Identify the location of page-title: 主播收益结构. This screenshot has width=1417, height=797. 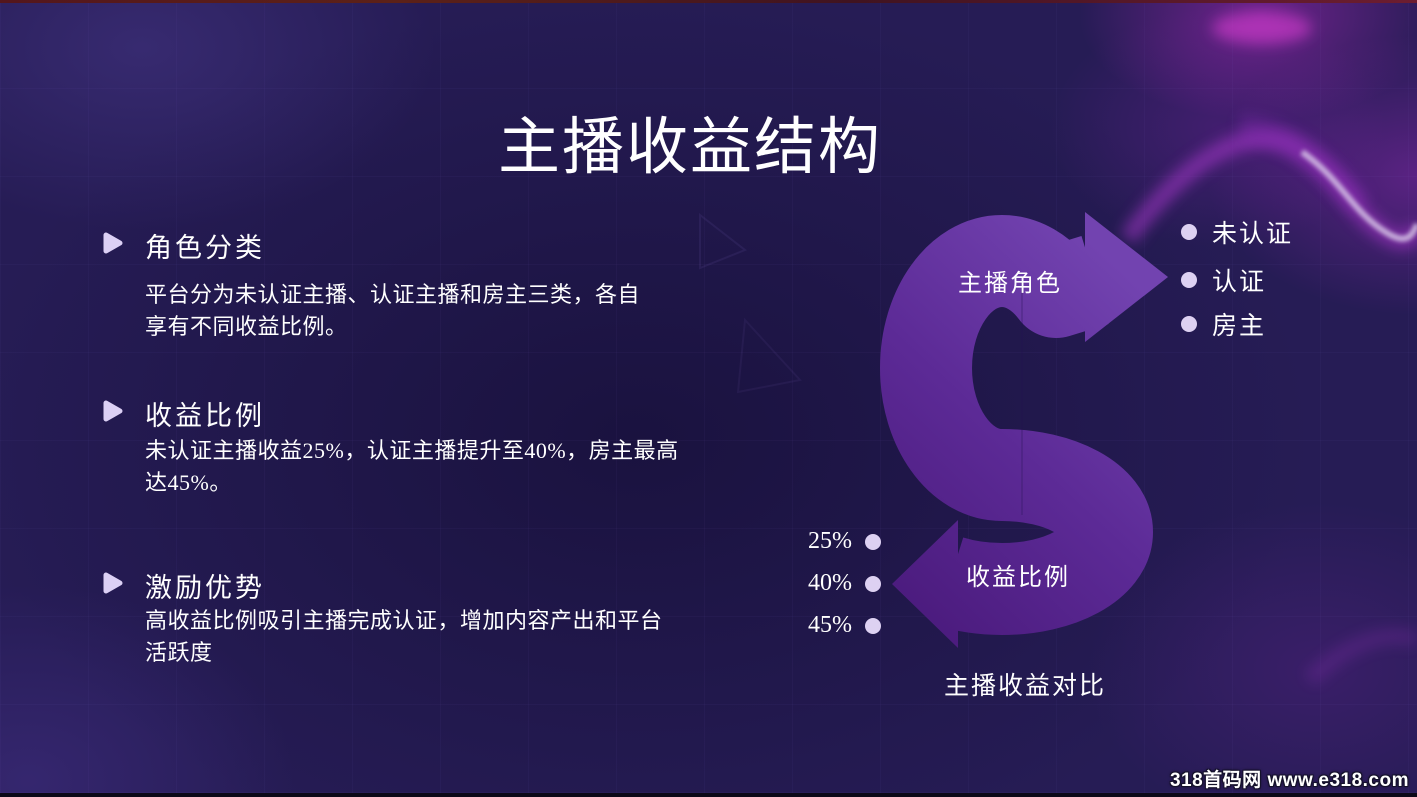
(689, 148).